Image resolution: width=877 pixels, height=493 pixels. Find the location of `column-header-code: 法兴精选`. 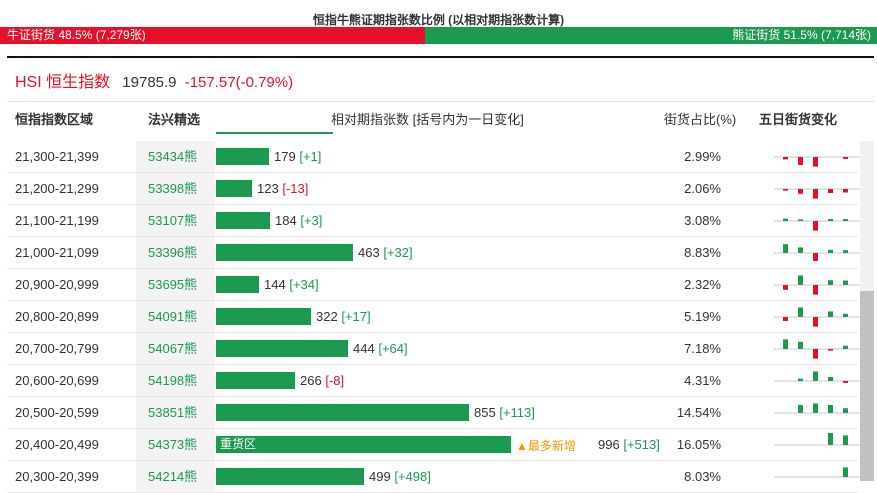

column-header-code: 法兴精选 is located at coordinates (174, 119).